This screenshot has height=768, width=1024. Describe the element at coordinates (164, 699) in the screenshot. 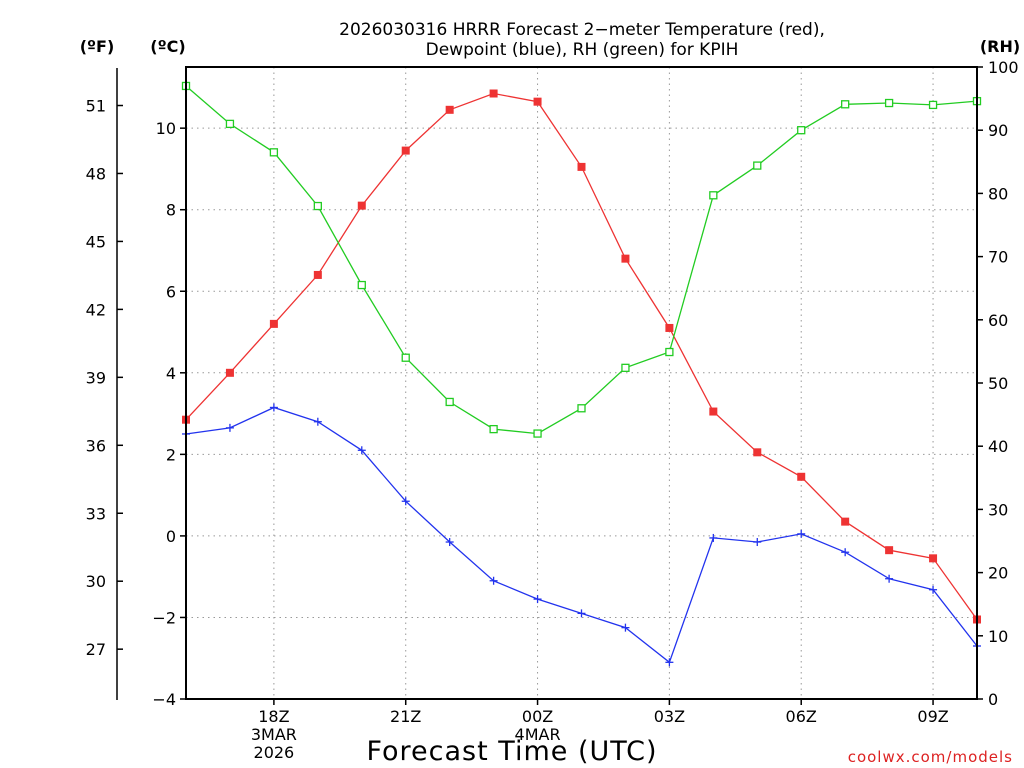

I see `celsius-tick-label: −4` at that location.